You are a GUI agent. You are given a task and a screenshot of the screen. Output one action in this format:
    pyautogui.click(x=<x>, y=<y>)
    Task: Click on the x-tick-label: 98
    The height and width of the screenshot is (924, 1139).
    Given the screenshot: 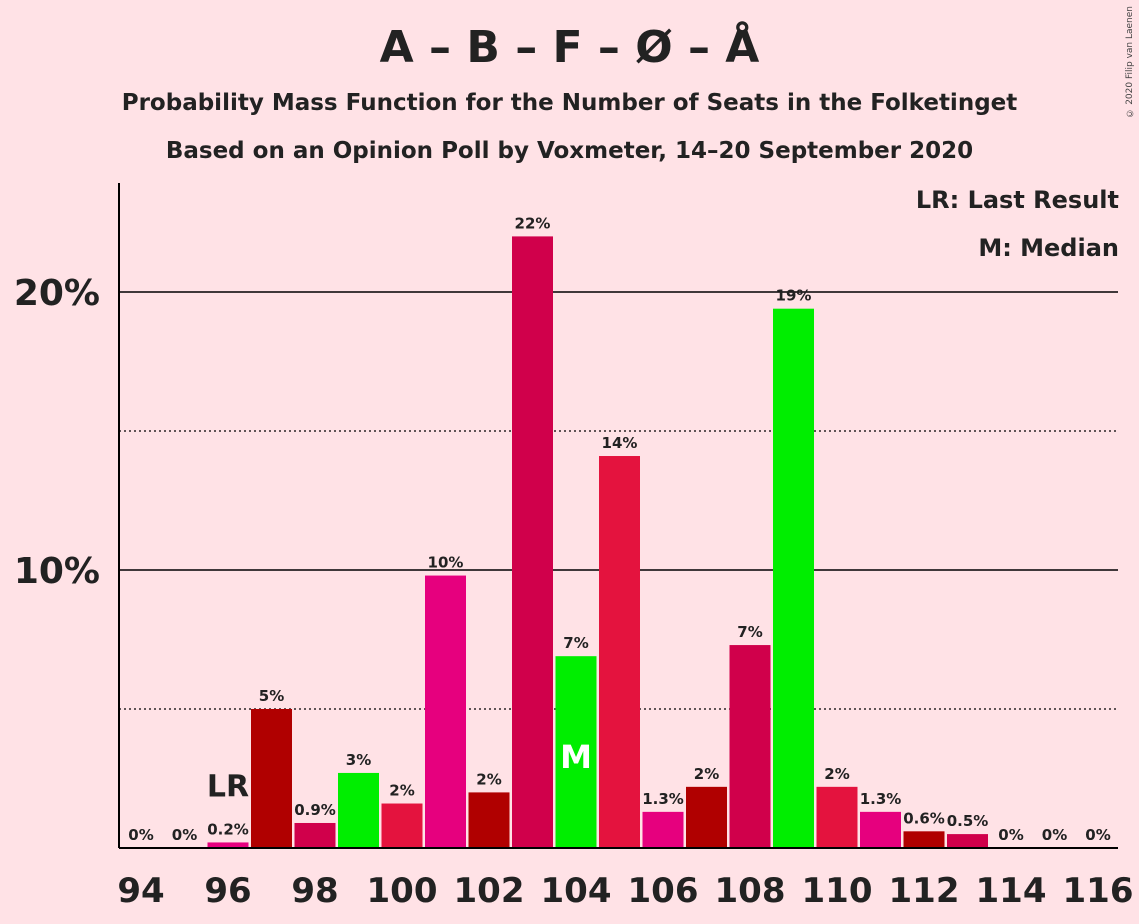 What is the action you would take?
    pyautogui.click(x=314, y=891)
    